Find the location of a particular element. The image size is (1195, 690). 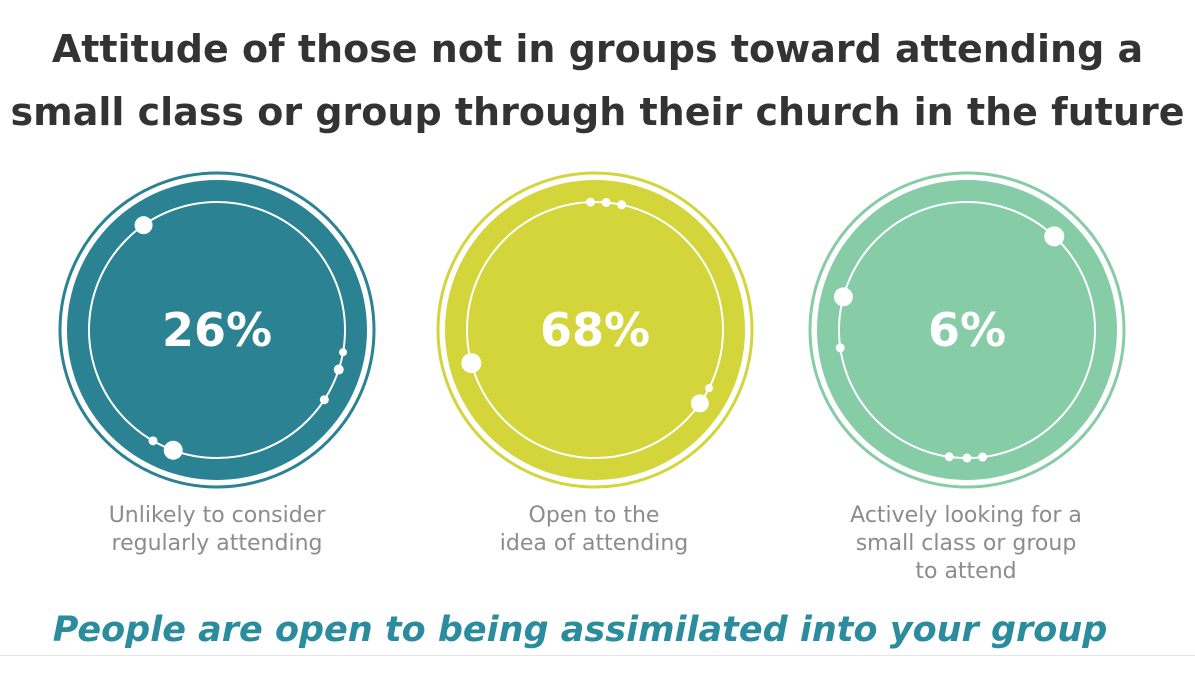

circle-fill-open is located at coordinates (595, 330).